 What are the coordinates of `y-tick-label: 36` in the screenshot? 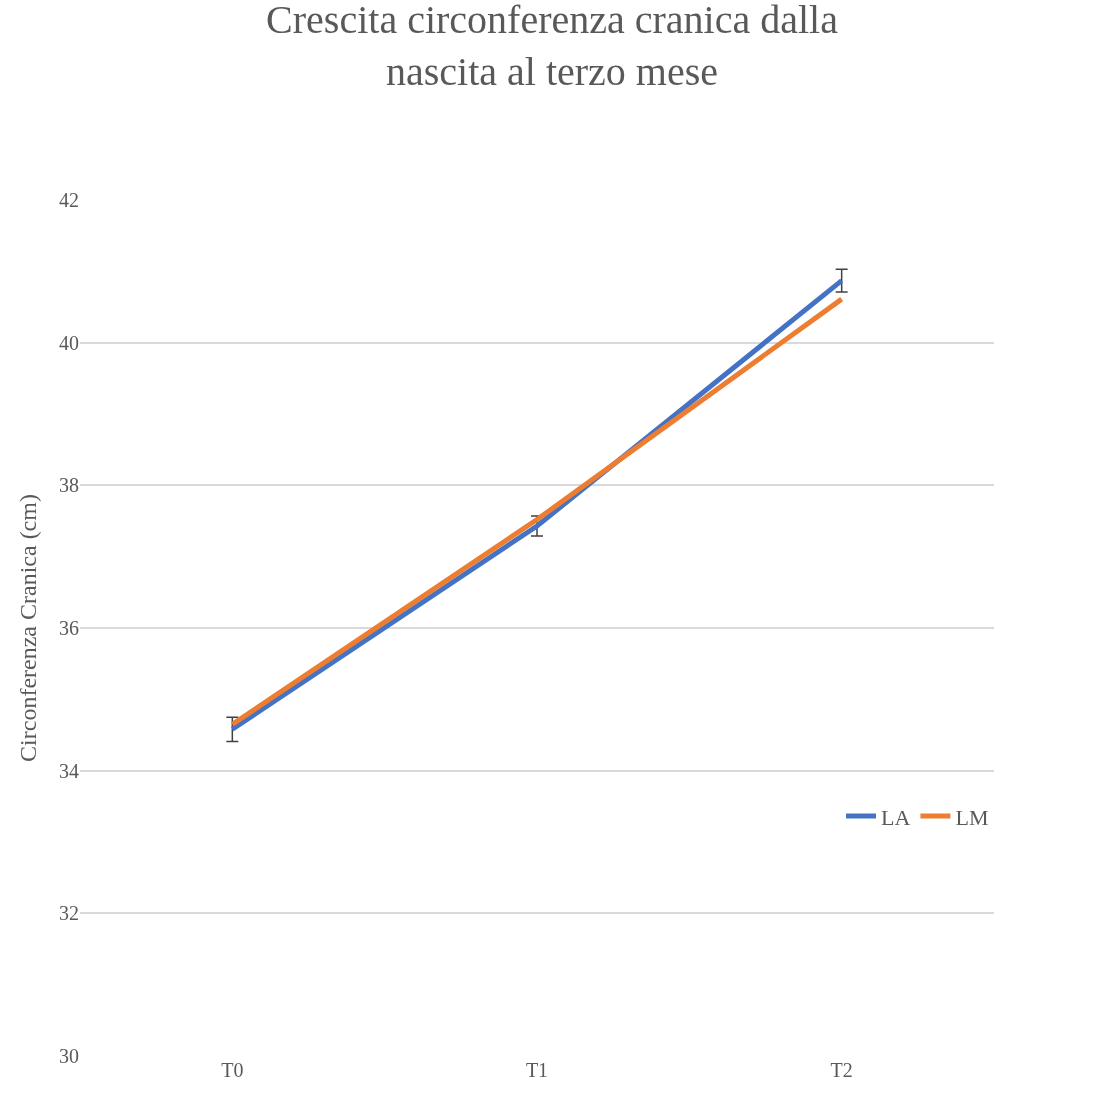 It's located at (69, 628).